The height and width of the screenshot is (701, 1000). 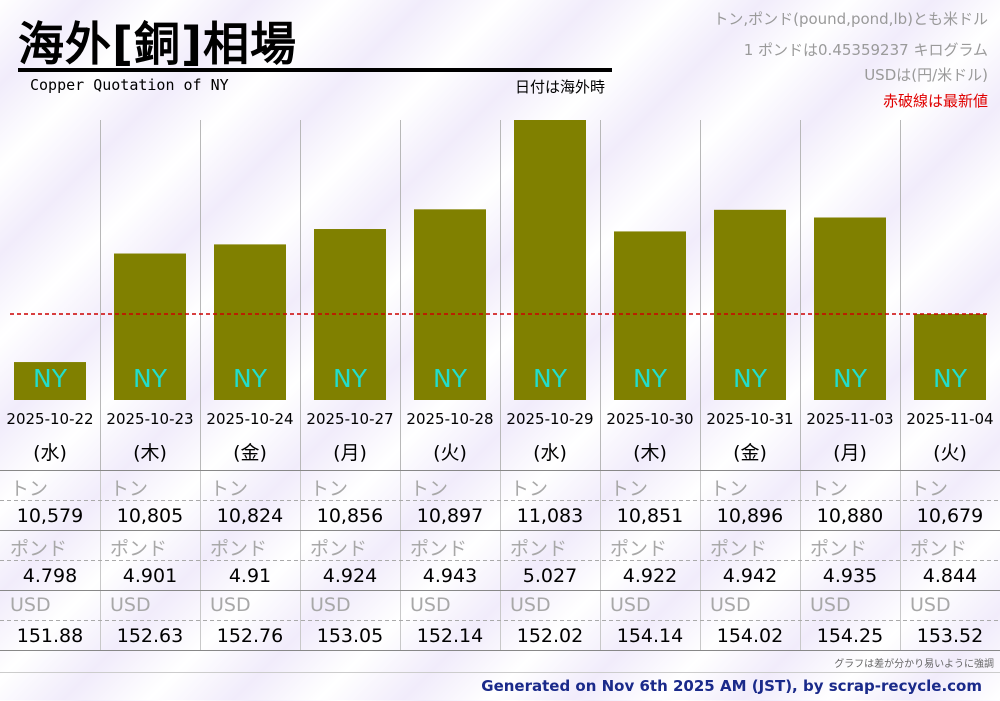 I want to click on table-cell-value: 10,851, so click(x=650, y=516).